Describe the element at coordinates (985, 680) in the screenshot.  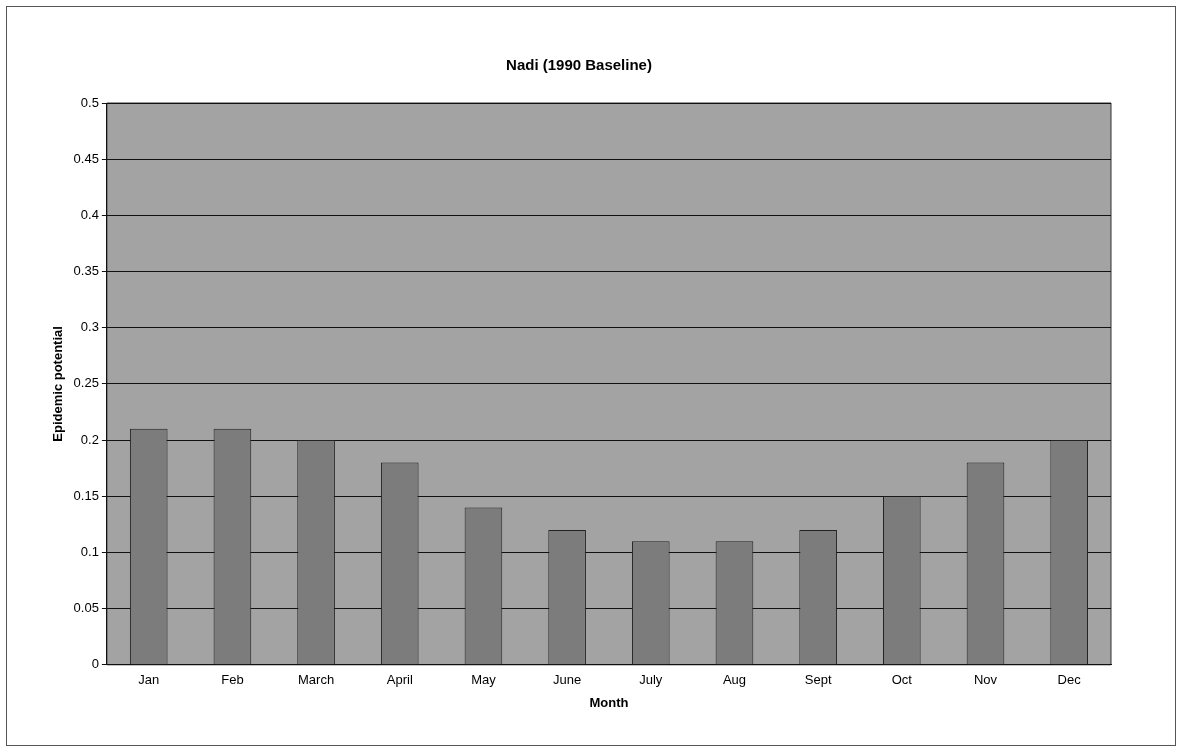
I see `x-tick-label: Nov` at that location.